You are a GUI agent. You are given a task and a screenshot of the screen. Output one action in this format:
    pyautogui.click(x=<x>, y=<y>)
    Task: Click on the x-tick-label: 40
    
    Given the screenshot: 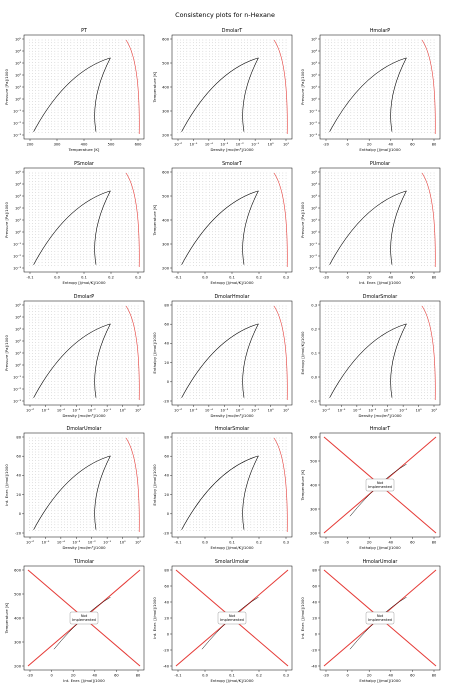 What is the action you would take?
    pyautogui.click(x=391, y=145)
    